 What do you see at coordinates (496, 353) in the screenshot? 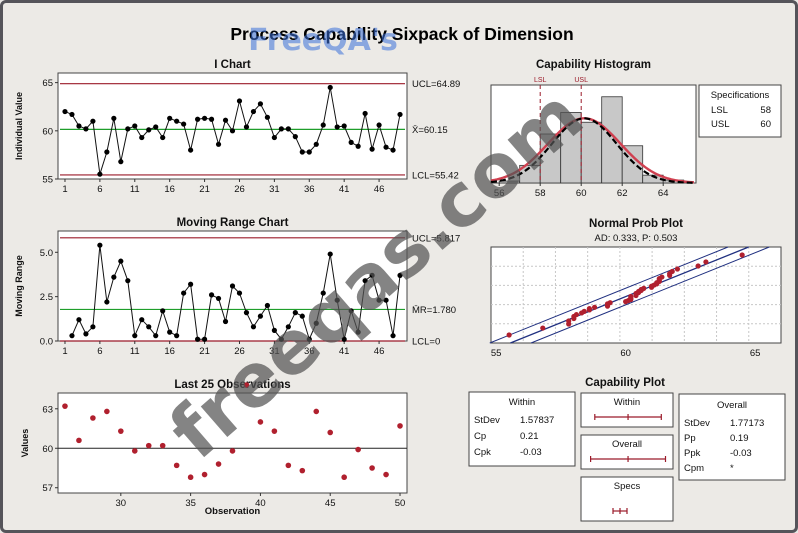
I see `x-tick-label: 55` at bounding box center [496, 353].